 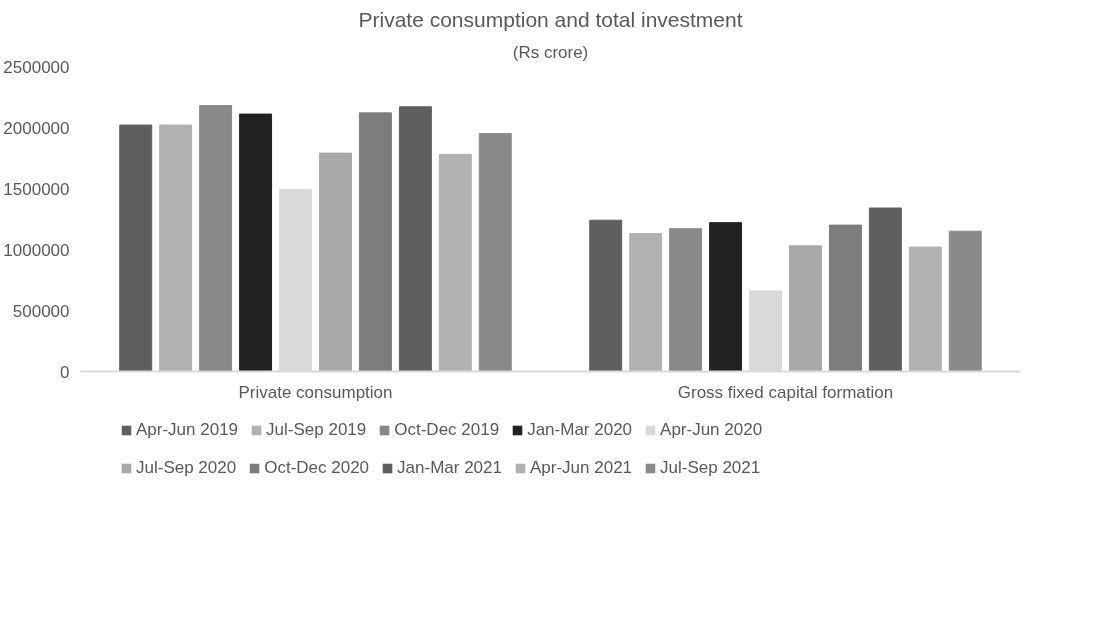 I want to click on x-tick-label: Gross fixed capital formation, so click(x=785, y=392).